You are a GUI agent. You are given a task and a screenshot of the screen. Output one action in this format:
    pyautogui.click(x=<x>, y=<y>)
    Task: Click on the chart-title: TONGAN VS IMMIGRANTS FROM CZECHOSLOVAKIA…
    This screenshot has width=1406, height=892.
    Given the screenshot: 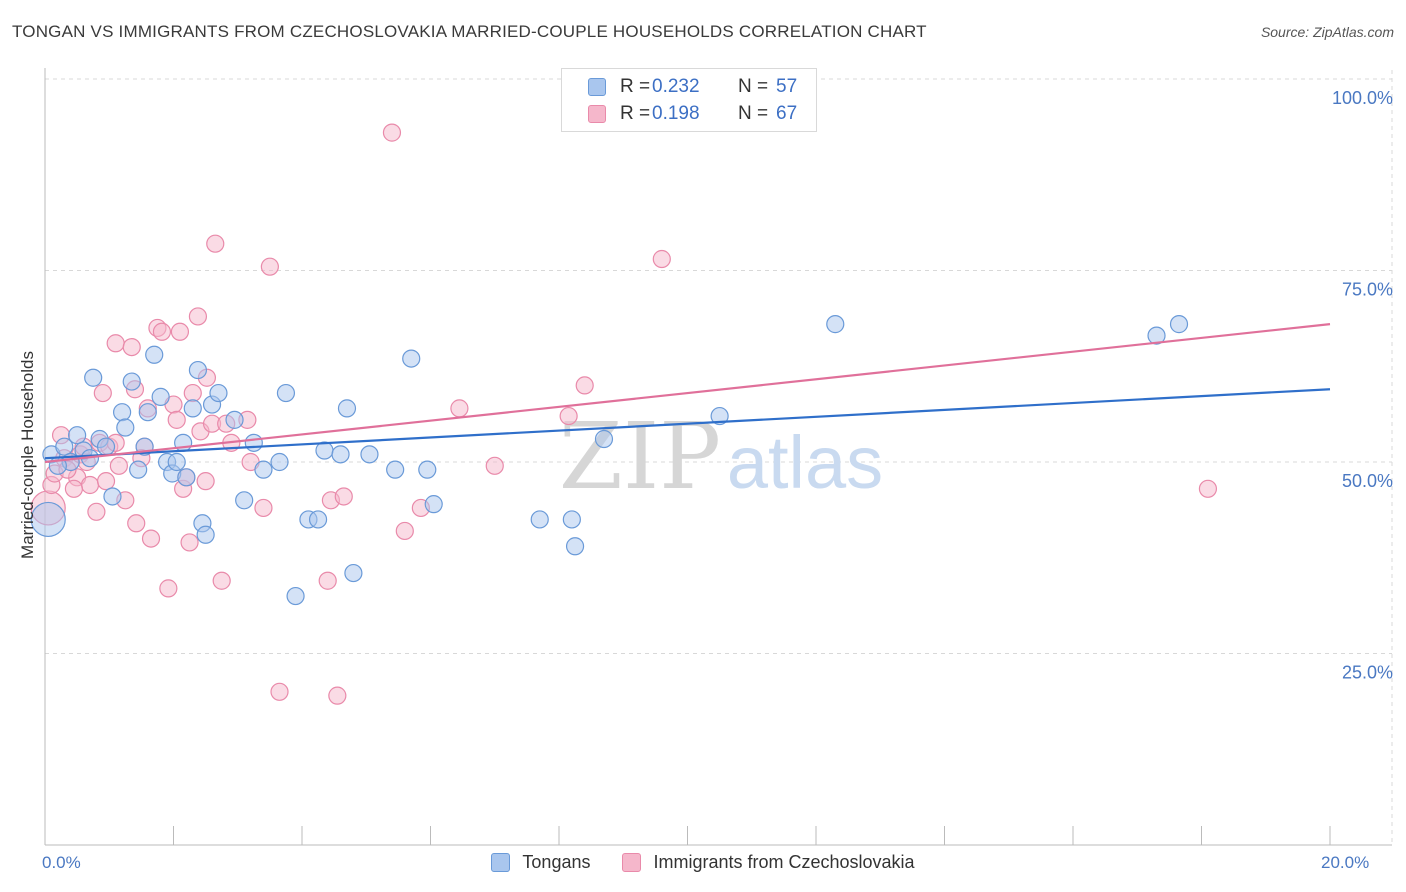 What is the action you would take?
    pyautogui.click(x=469, y=31)
    